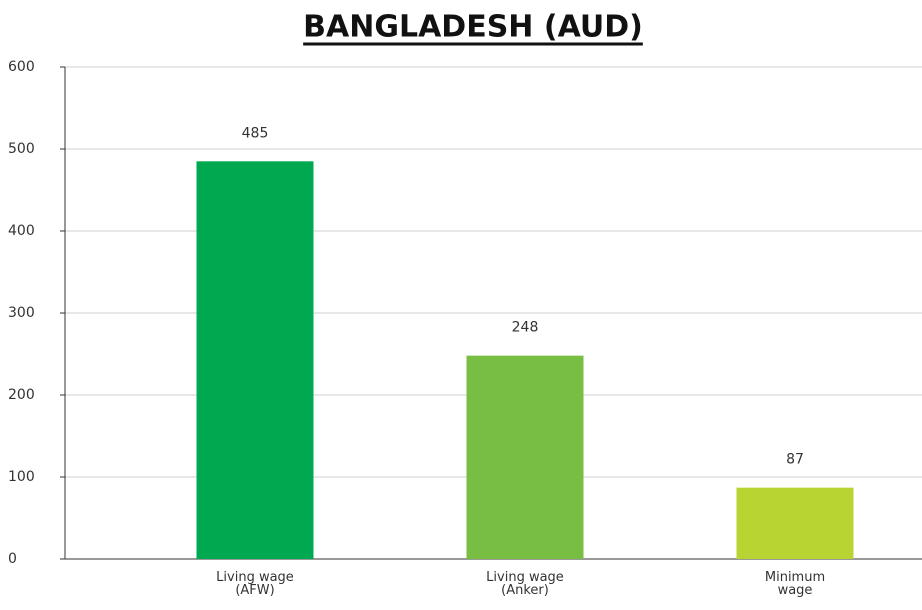 This screenshot has height=610, width=922. What do you see at coordinates (21, 231) in the screenshot?
I see `y-tick-label: 400` at bounding box center [21, 231].